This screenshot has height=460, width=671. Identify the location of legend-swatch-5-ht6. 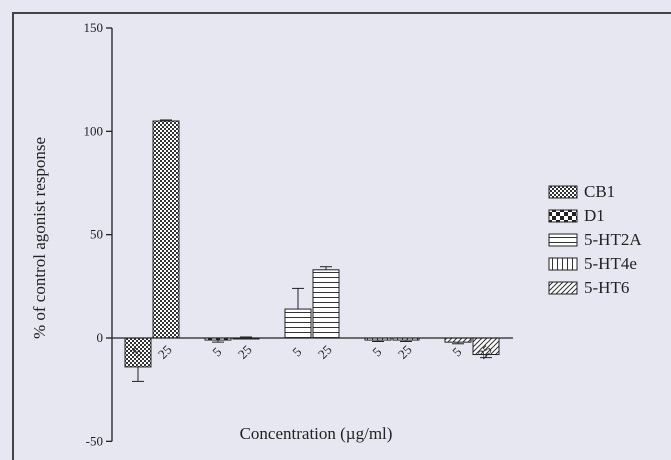
(563, 288).